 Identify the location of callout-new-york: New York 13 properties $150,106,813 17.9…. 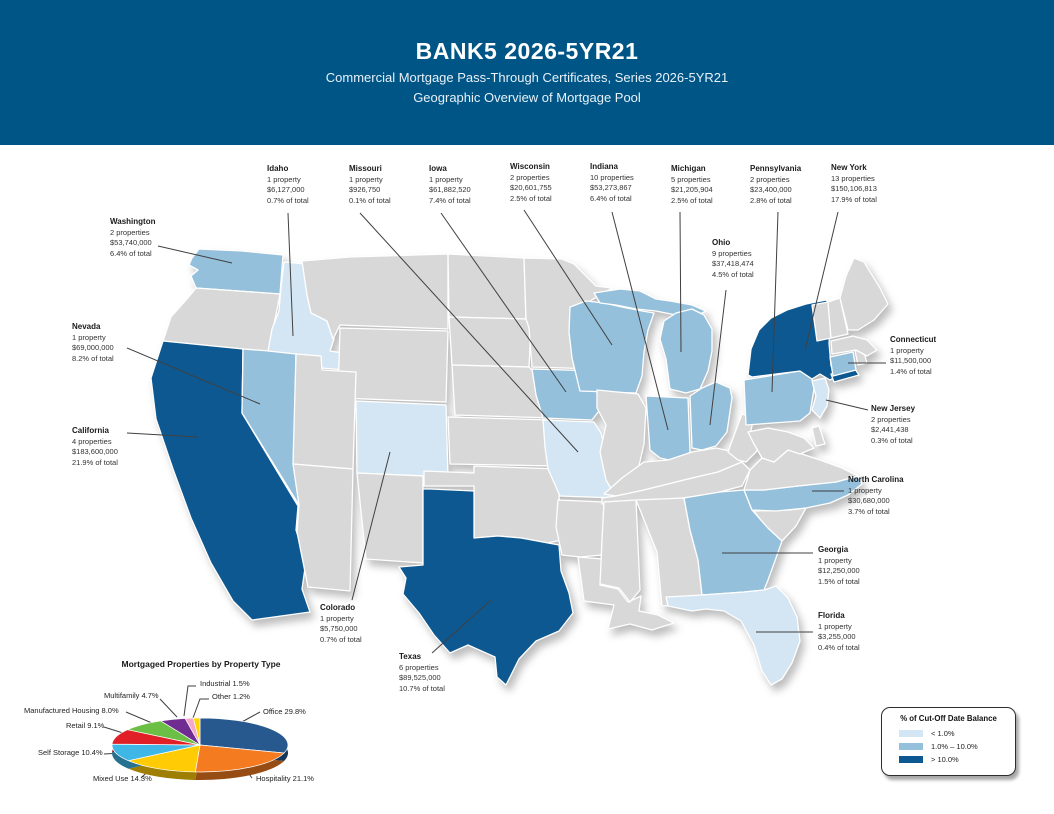
(875, 184).